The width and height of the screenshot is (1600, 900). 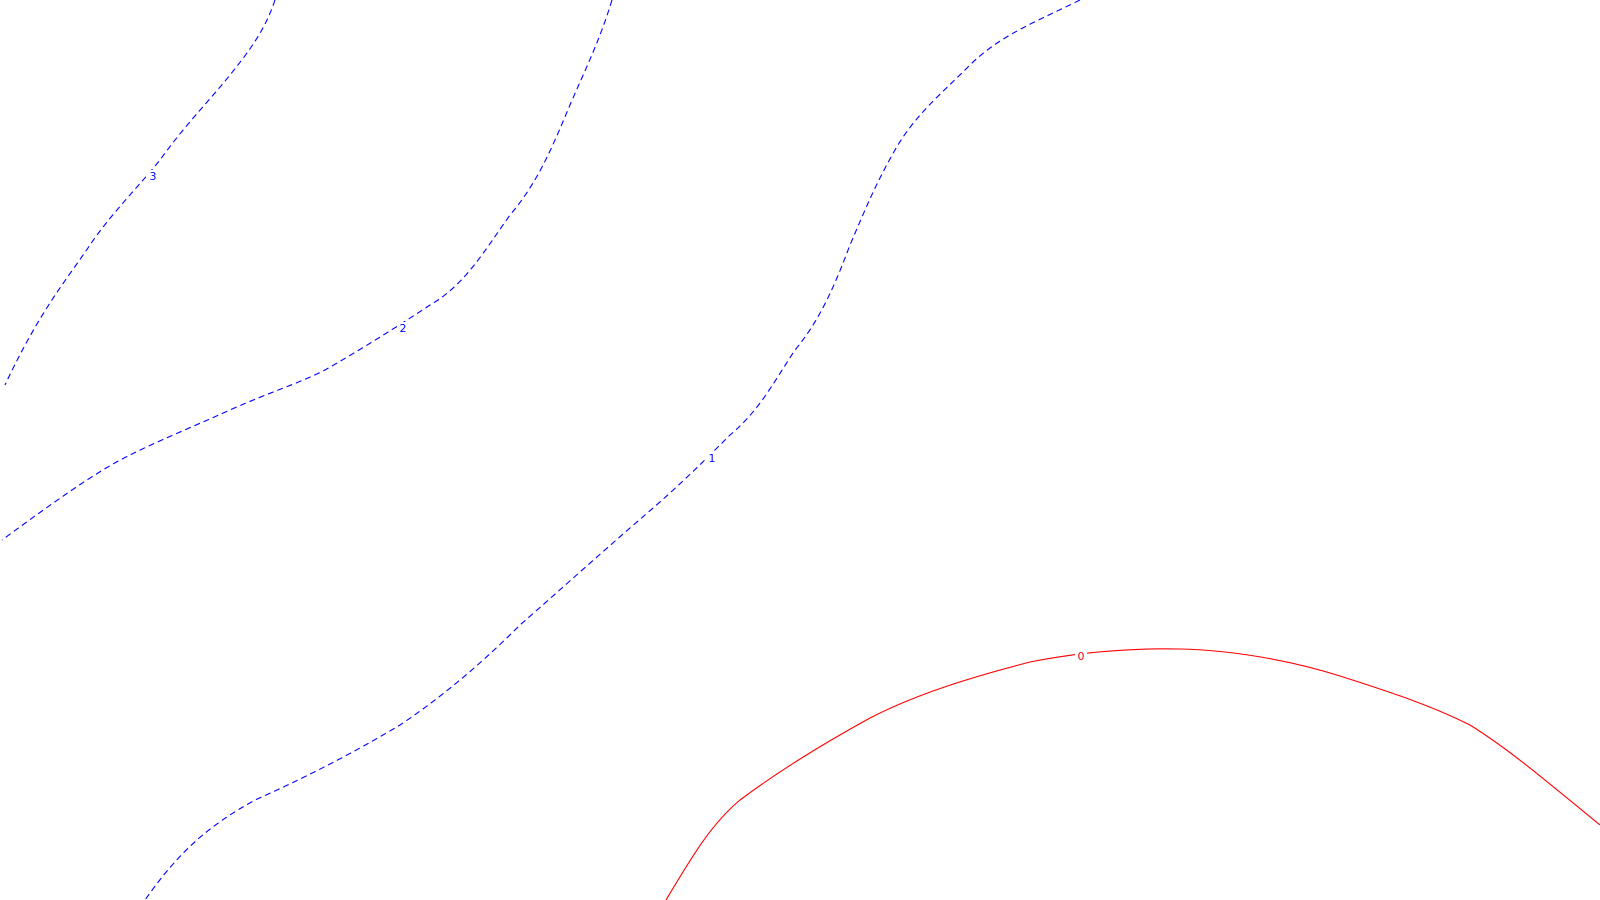 I want to click on contour-label-3: 3, so click(x=153, y=176).